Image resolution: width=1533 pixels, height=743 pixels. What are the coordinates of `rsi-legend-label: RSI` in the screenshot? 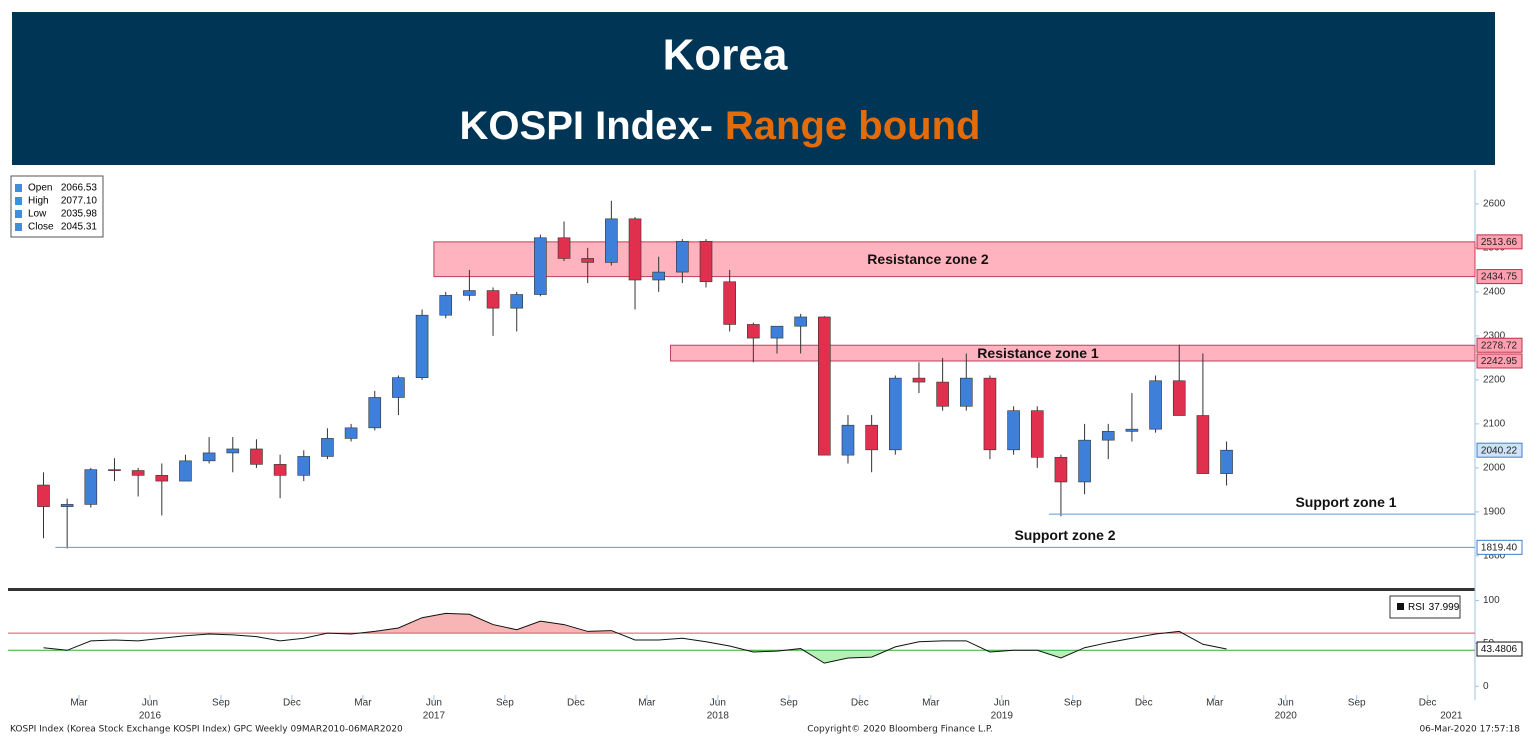 It's located at (1416, 607).